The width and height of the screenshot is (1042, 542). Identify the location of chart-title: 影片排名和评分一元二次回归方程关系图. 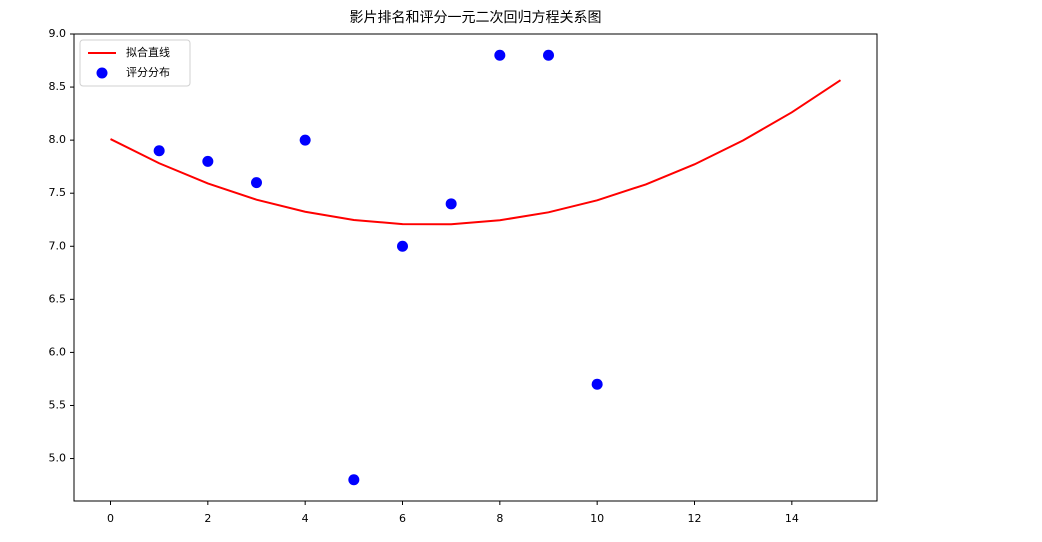
(476, 17).